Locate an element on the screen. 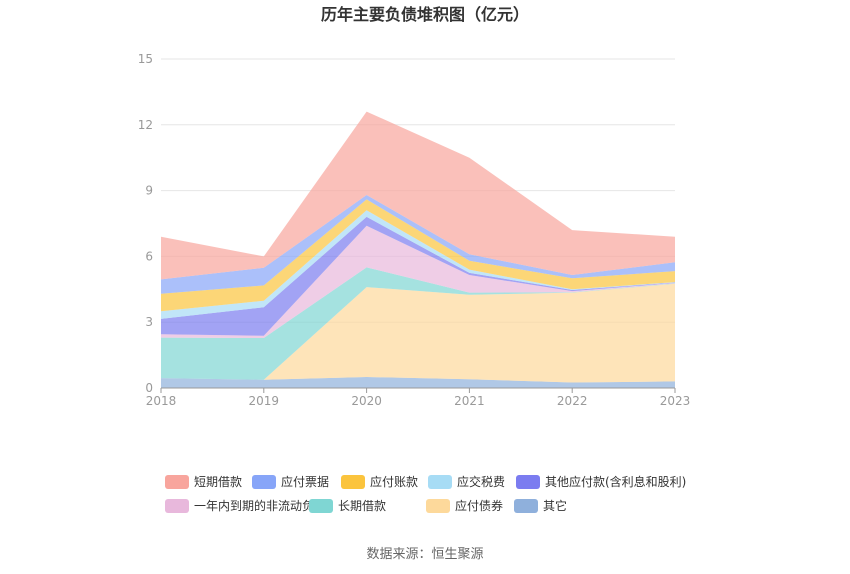  legend-item: 应交税费 is located at coordinates (466, 481).